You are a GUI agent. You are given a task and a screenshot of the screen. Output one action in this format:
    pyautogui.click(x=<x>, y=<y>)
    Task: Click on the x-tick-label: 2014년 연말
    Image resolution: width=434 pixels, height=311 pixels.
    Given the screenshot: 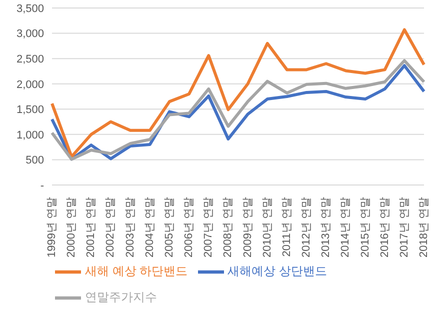 What is the action you would take?
    pyautogui.click(x=346, y=227)
    